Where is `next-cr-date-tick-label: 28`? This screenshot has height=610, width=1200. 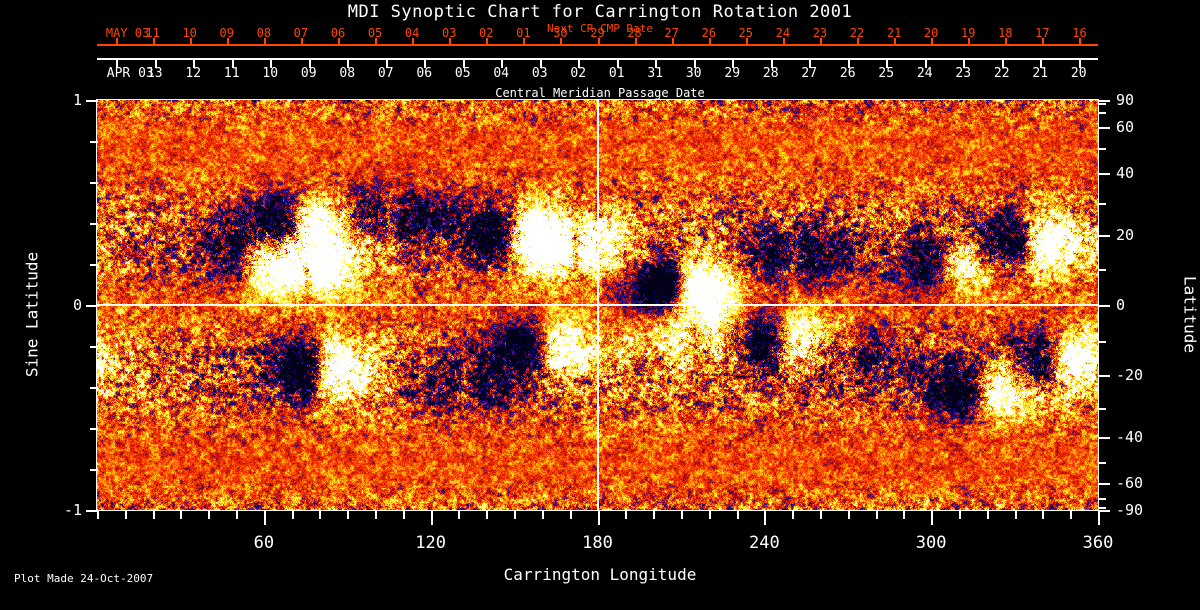
next-cr-date-tick-label: 28 is located at coordinates (634, 33).